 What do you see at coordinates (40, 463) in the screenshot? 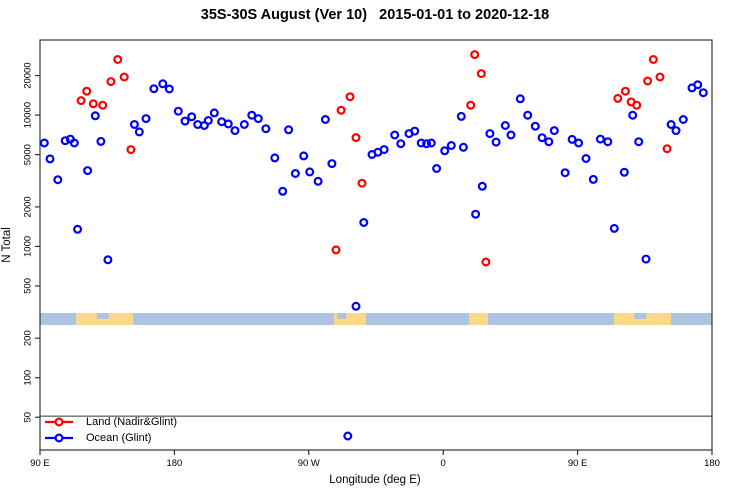
I see `x-tick-label: 90 E` at bounding box center [40, 463].